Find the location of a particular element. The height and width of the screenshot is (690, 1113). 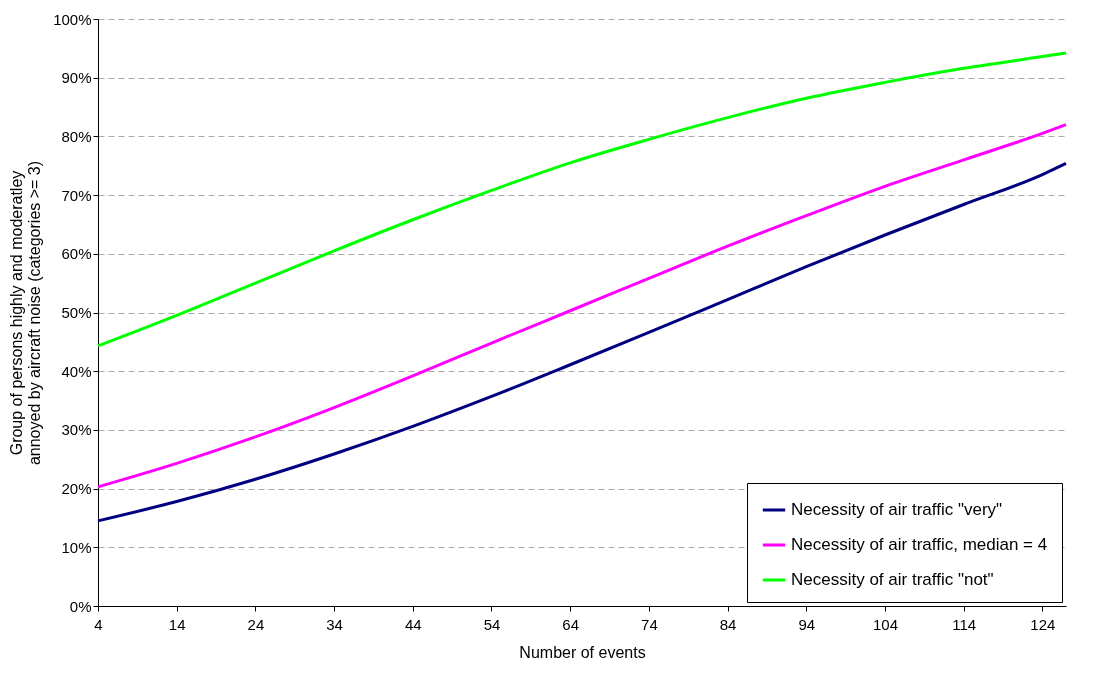

y-tick-label: 10% is located at coordinates (76, 547).